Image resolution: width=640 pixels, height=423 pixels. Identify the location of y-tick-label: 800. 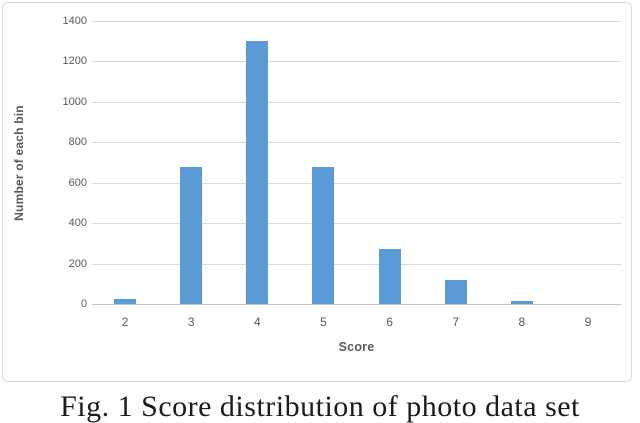
(77, 142).